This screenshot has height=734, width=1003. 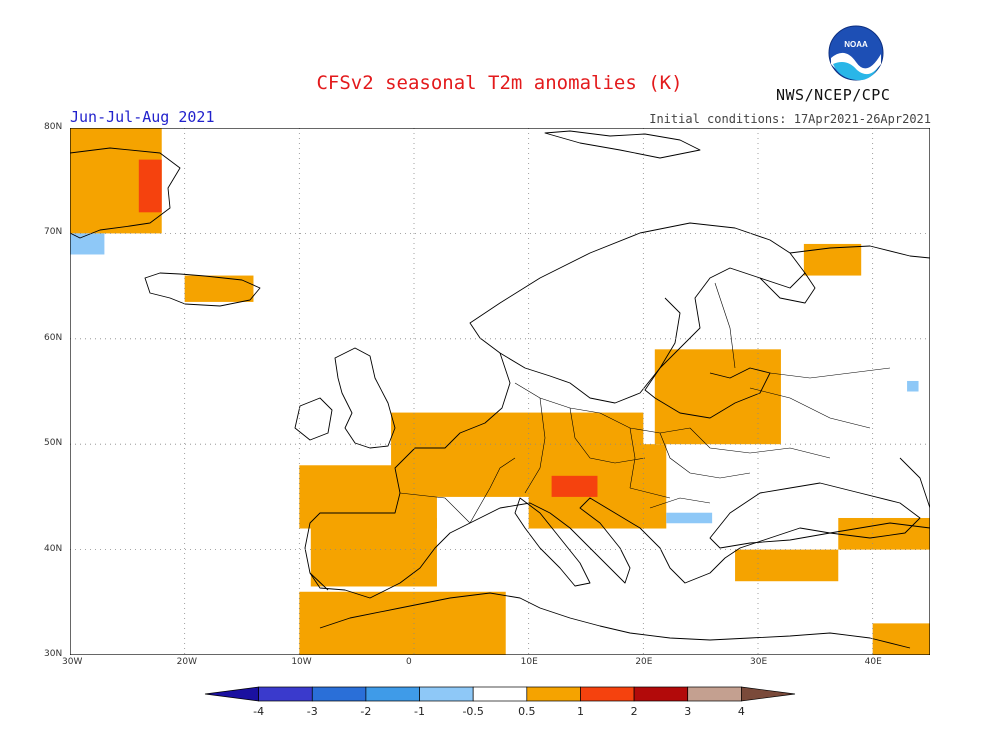 What do you see at coordinates (833, 95) in the screenshot?
I see `agency-label: NWS/NCEP/CPC` at bounding box center [833, 95].